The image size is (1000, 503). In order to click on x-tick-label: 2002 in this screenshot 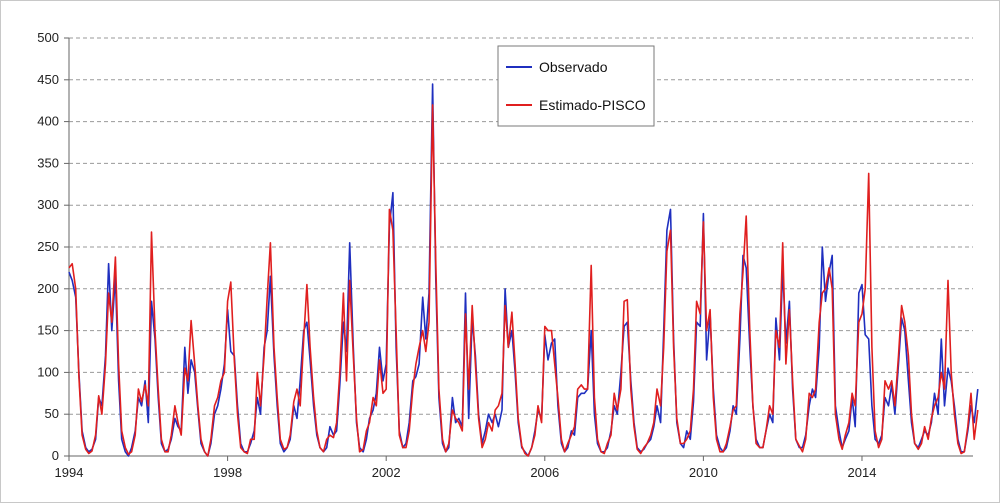, I will do `click(386, 472)`.